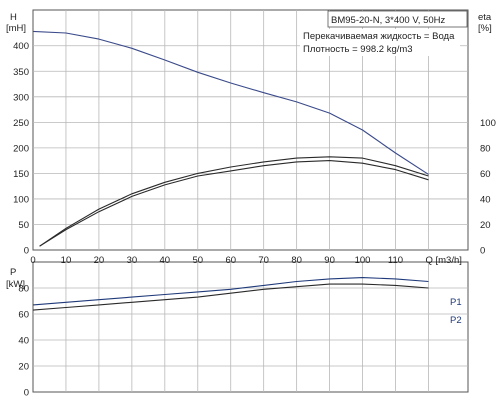 Image resolution: width=500 pixels, height=400 pixels. I want to click on y-left-tick-label: 250, so click(21, 123).